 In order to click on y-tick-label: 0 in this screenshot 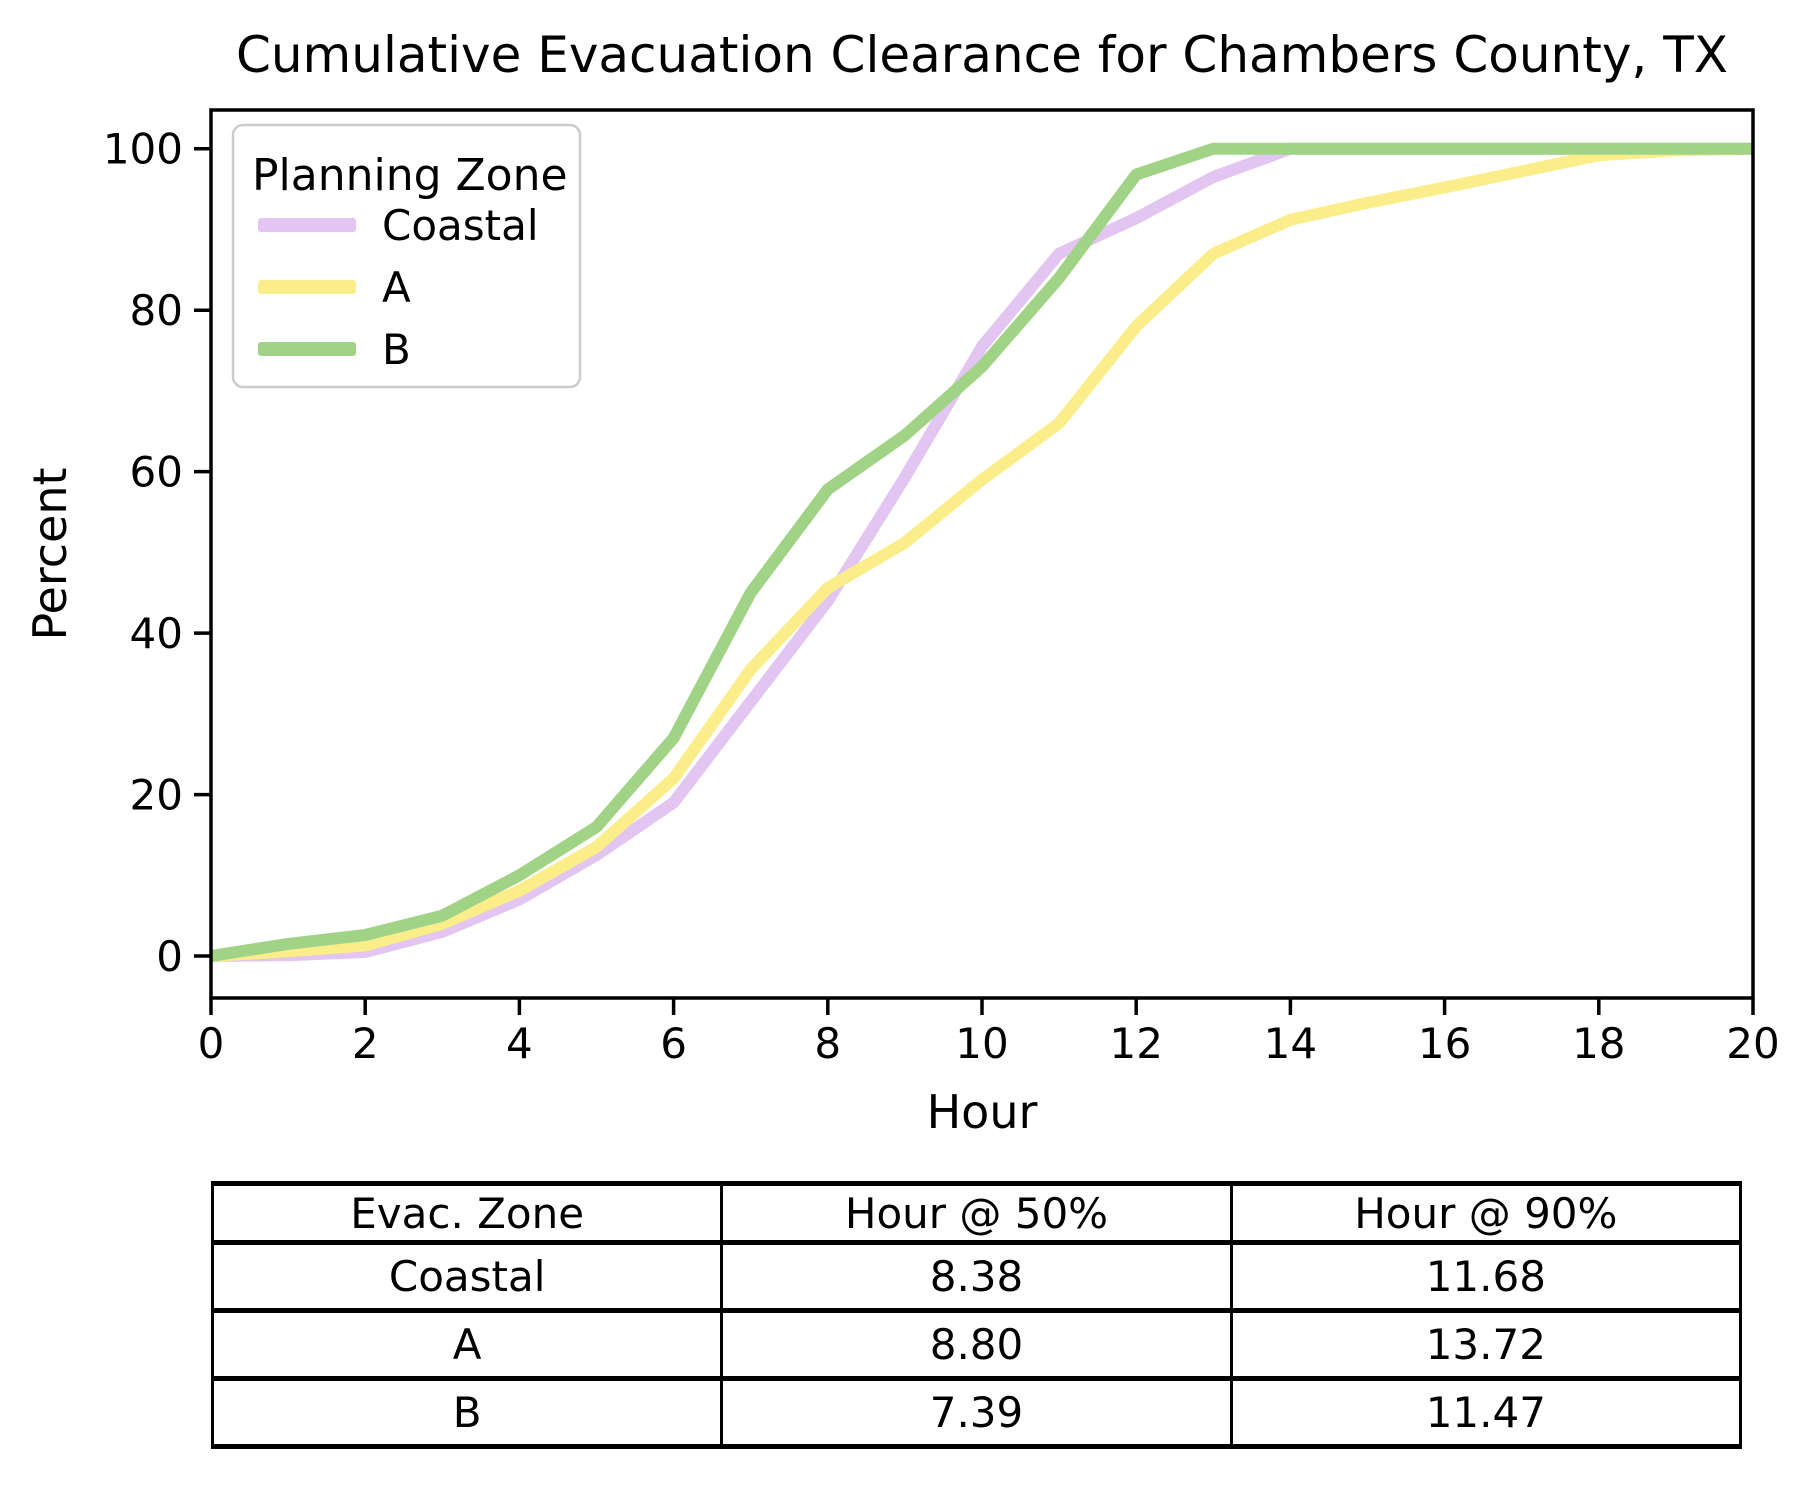, I will do `click(169, 956)`.